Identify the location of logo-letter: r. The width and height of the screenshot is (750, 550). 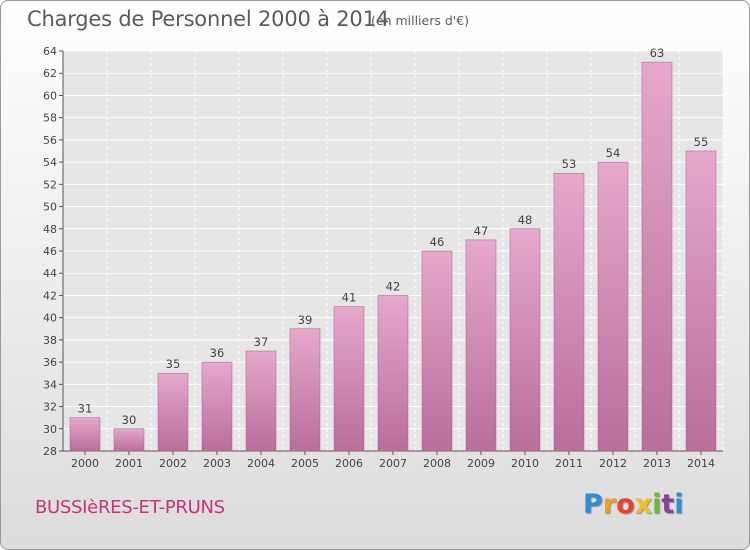
(609, 504).